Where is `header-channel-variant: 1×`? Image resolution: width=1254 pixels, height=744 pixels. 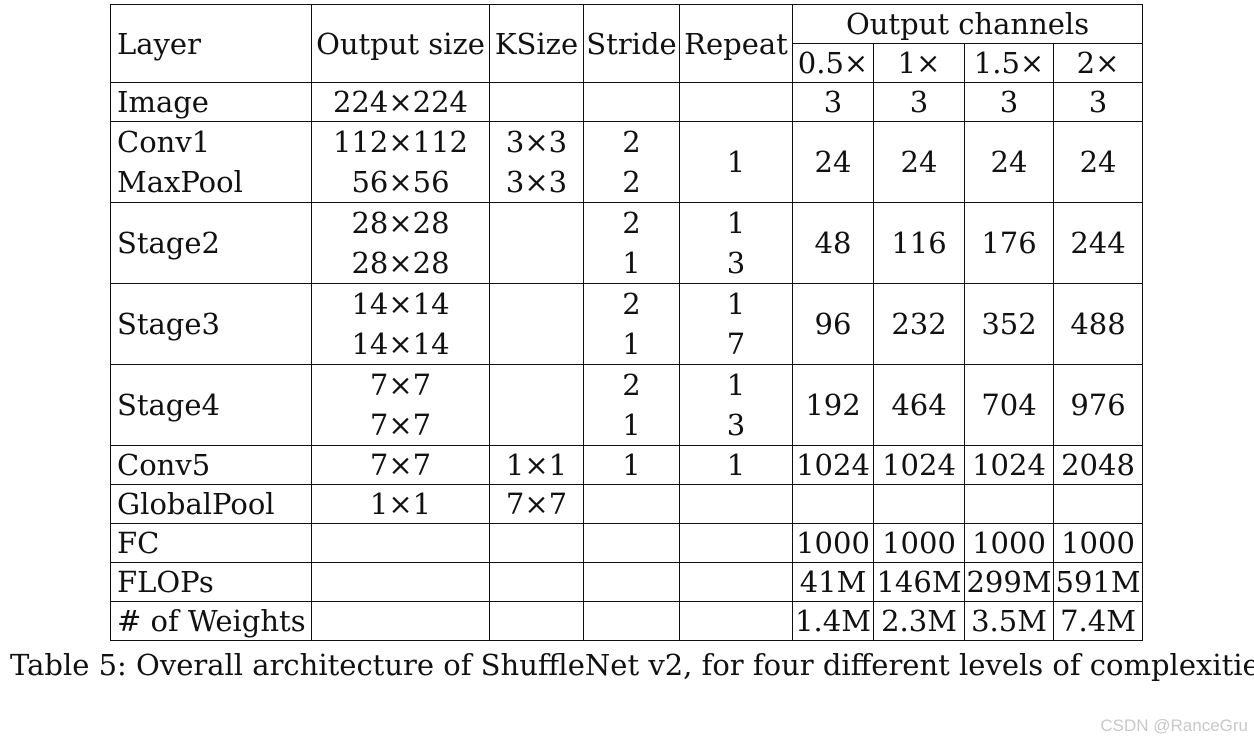 header-channel-variant: 1× is located at coordinates (919, 63).